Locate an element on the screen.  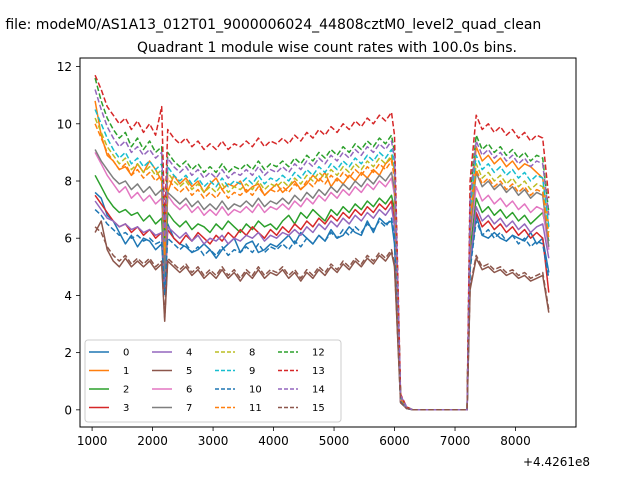
legend-label-3: 3 is located at coordinates (126, 408).